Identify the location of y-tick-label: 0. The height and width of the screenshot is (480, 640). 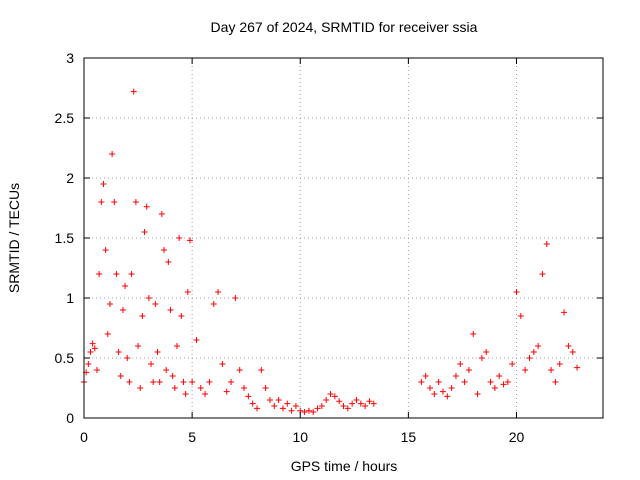
(70, 418).